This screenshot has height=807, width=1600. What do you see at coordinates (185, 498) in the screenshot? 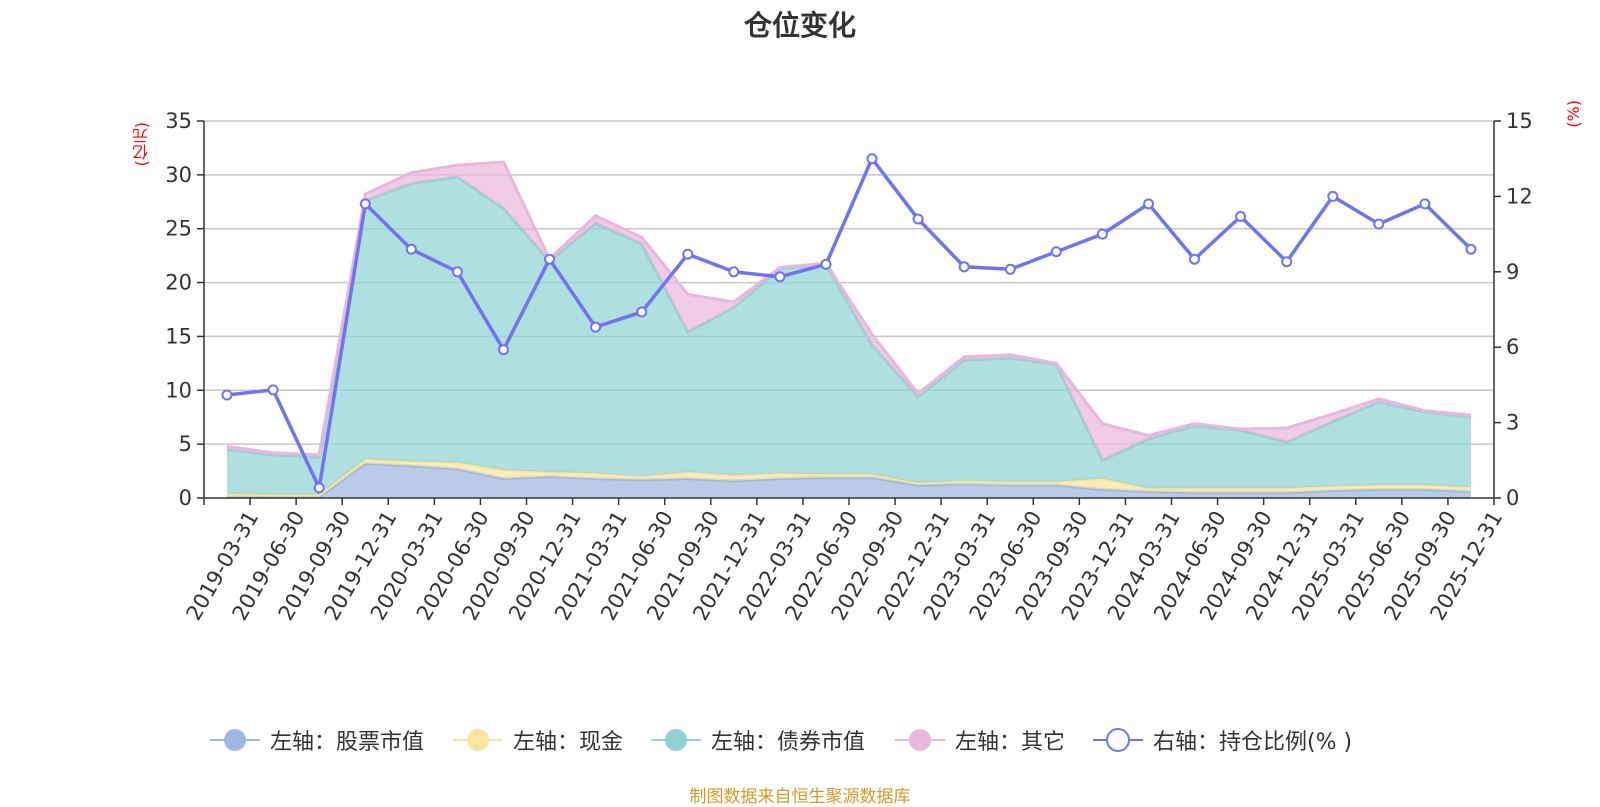
I see `left-tick-label-0: 0` at bounding box center [185, 498].